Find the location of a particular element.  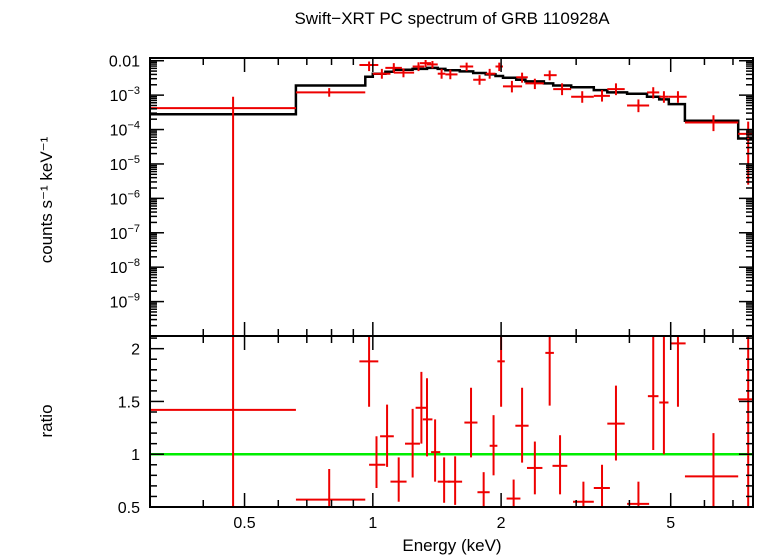

y-tick-label: 1.5 is located at coordinates (129, 402).